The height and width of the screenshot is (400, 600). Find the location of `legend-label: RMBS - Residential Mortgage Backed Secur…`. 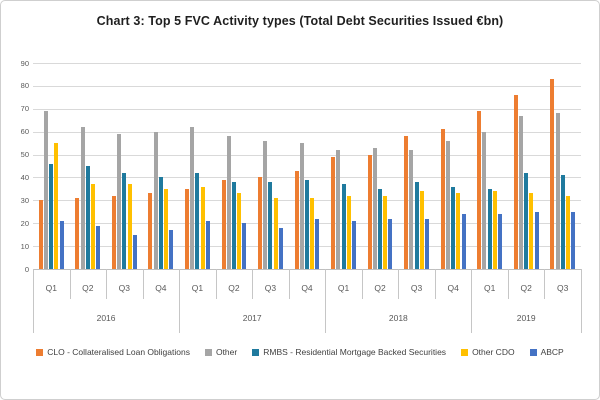

legend-label: RMBS - Residential Mortgage Backed Secur… is located at coordinates (355, 352).